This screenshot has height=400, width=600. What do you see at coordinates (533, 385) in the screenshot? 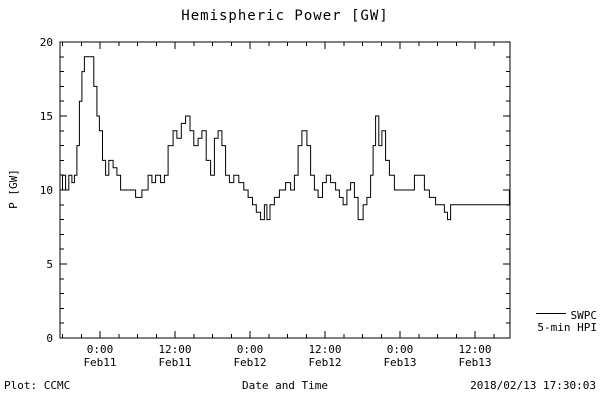
I see `timestamp: 2018/02/13 17:30:03` at bounding box center [533, 385].